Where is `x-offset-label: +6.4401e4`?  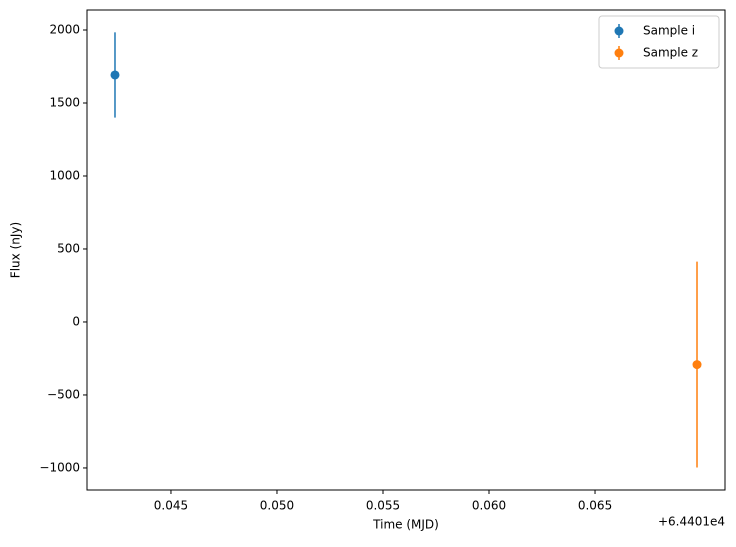 x-offset-label: +6.4401e4 is located at coordinates (691, 522).